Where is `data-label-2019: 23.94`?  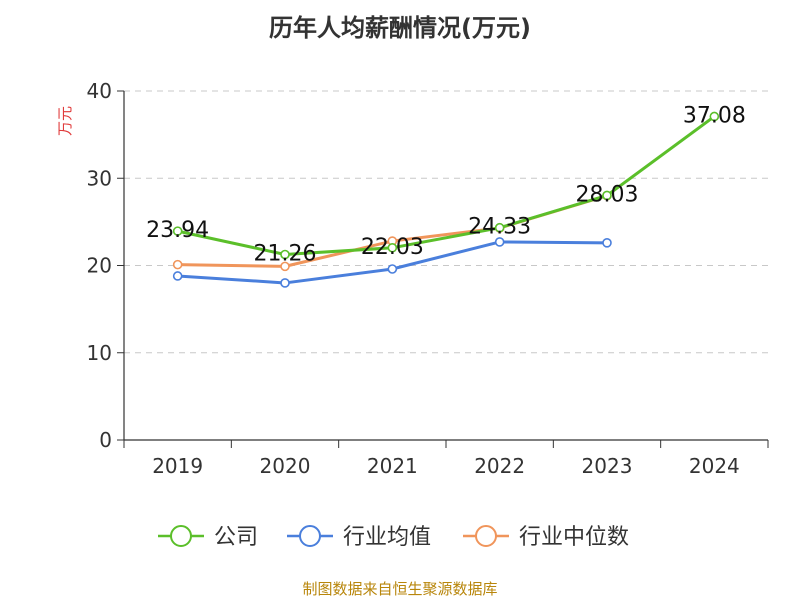
data-label-2019: 23.94 is located at coordinates (177, 230).